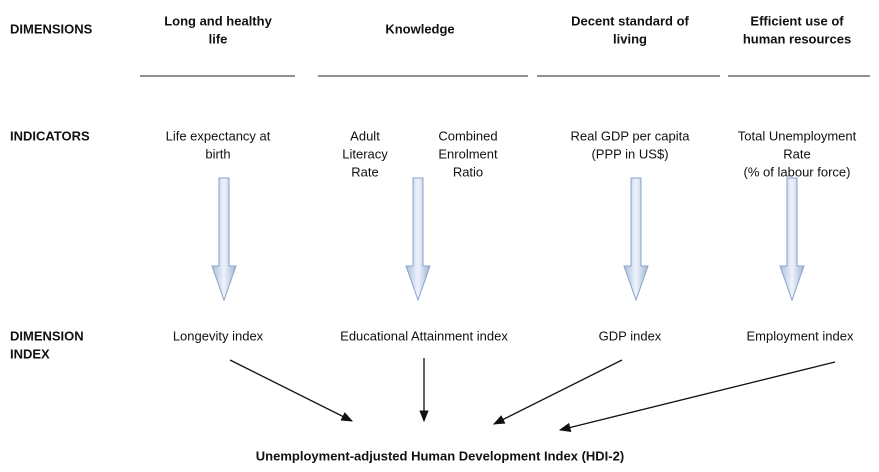  I want to click on indicator: birth, so click(217, 153).